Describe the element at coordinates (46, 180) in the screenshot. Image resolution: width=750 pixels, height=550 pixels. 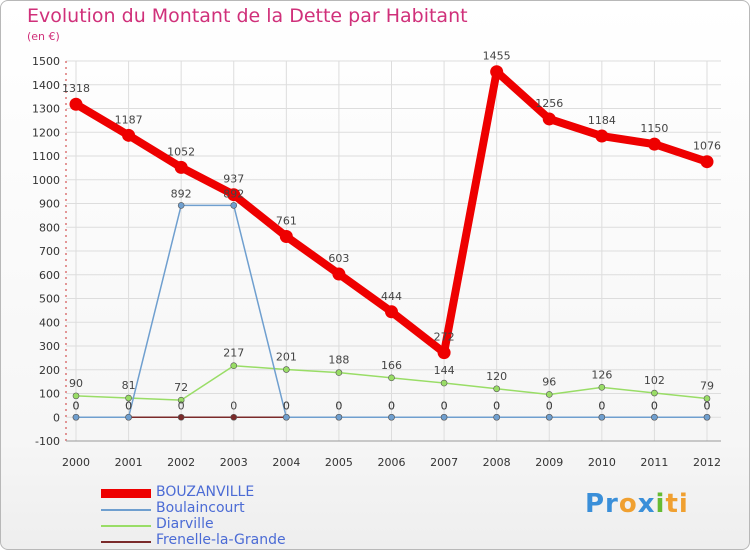
I see `y-tick-label: 1000` at that location.